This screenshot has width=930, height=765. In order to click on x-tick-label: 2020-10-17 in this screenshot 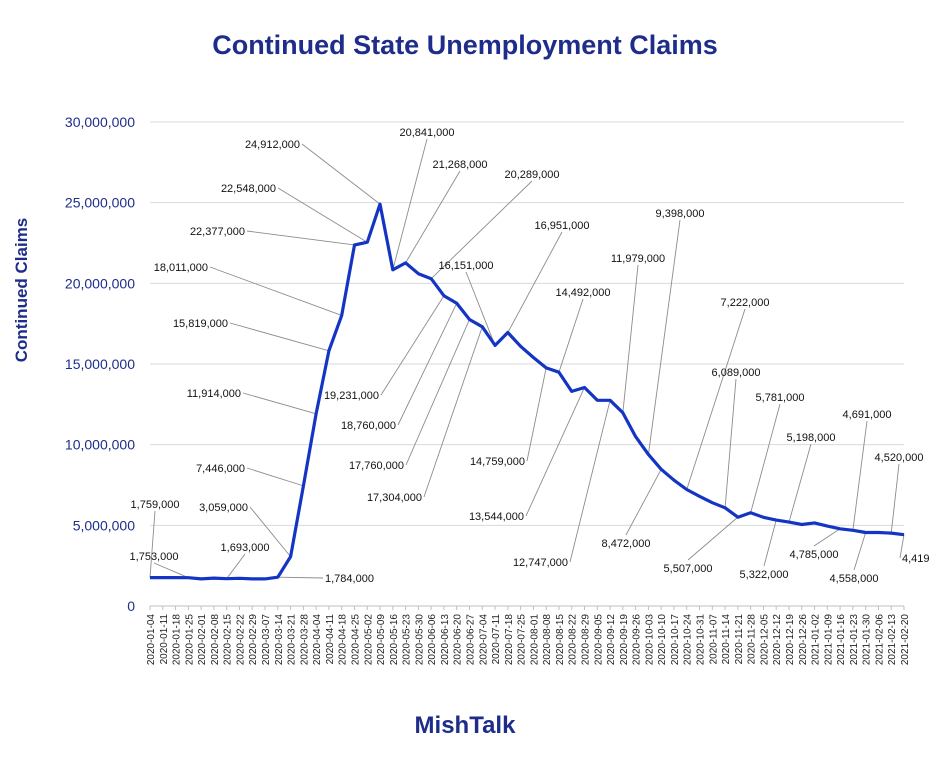, I will do `click(675, 640)`.